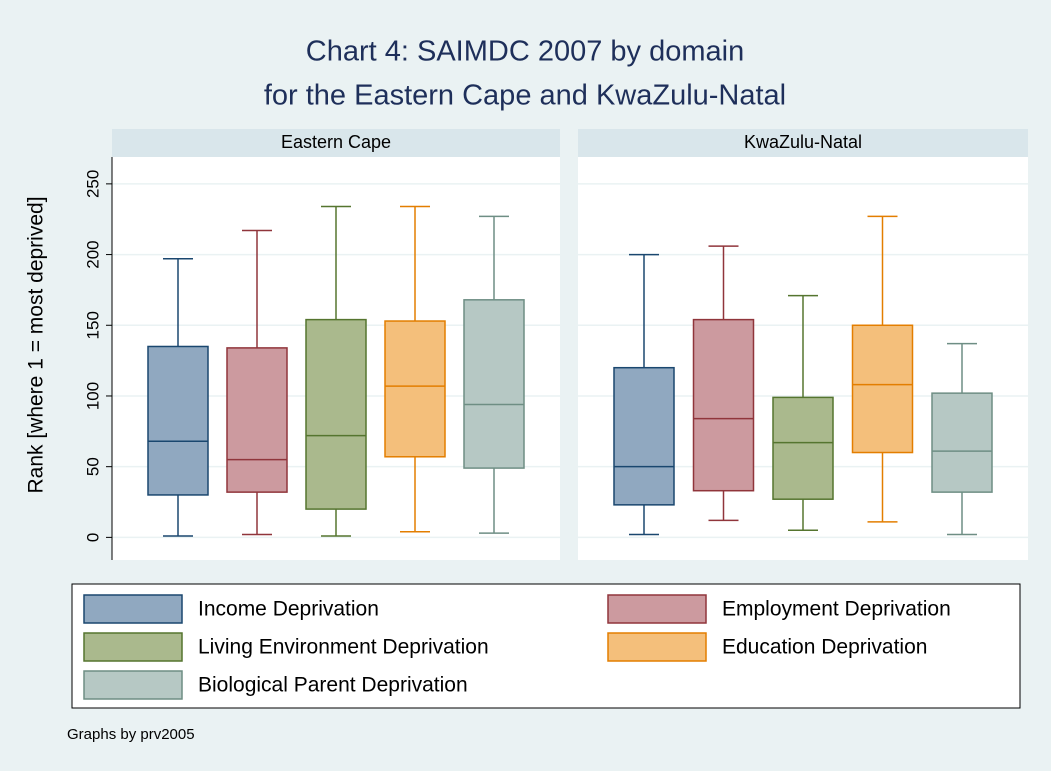  I want to click on chart-subtitle: for the Eastern Cape and KwaZulu-Natal, so click(525, 96).